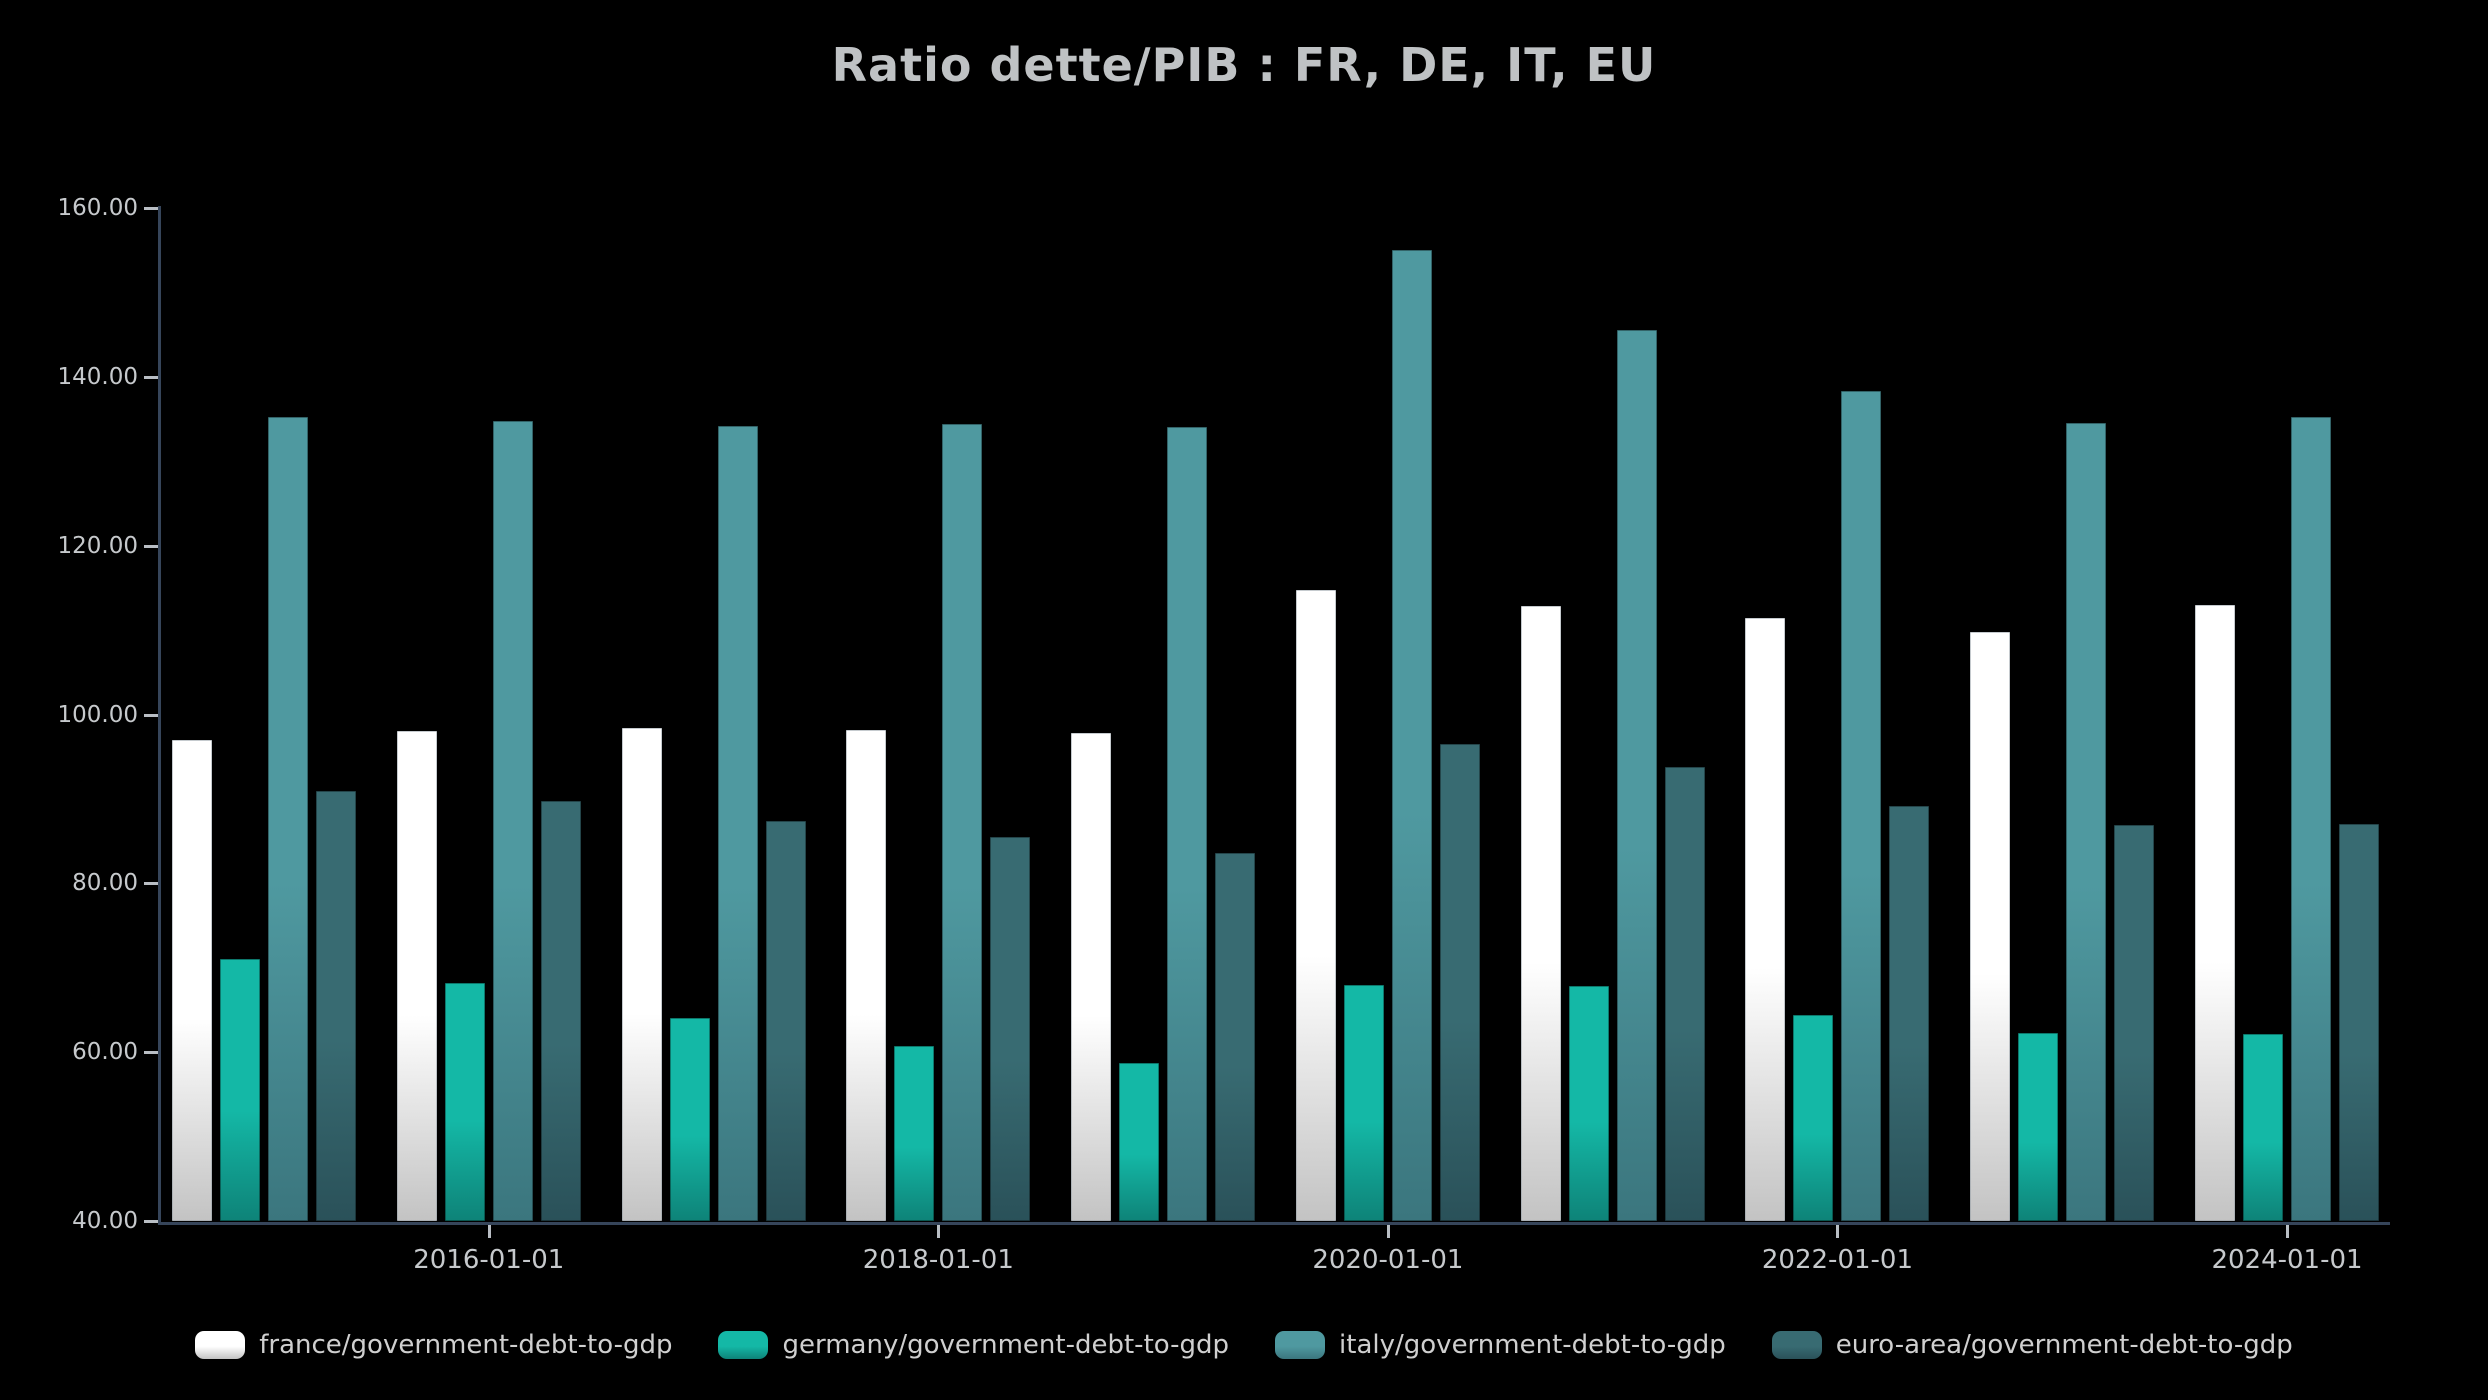 Image resolution: width=2488 pixels, height=1400 pixels. Describe the element at coordinates (938, 1260) in the screenshot. I see `x-tick-label: 2018-01-01` at that location.